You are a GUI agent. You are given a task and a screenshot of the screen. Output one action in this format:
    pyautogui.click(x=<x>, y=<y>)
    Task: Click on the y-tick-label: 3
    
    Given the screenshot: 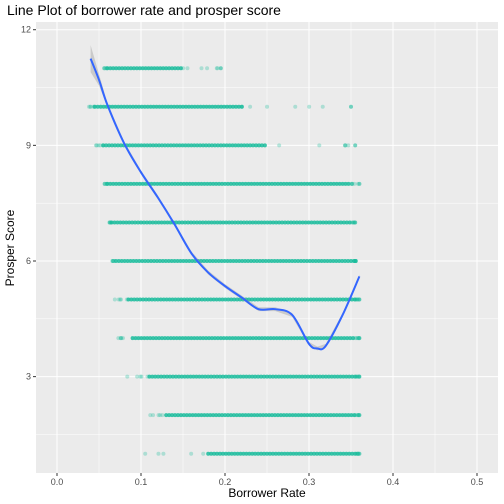 What is the action you would take?
    pyautogui.click(x=28, y=377)
    